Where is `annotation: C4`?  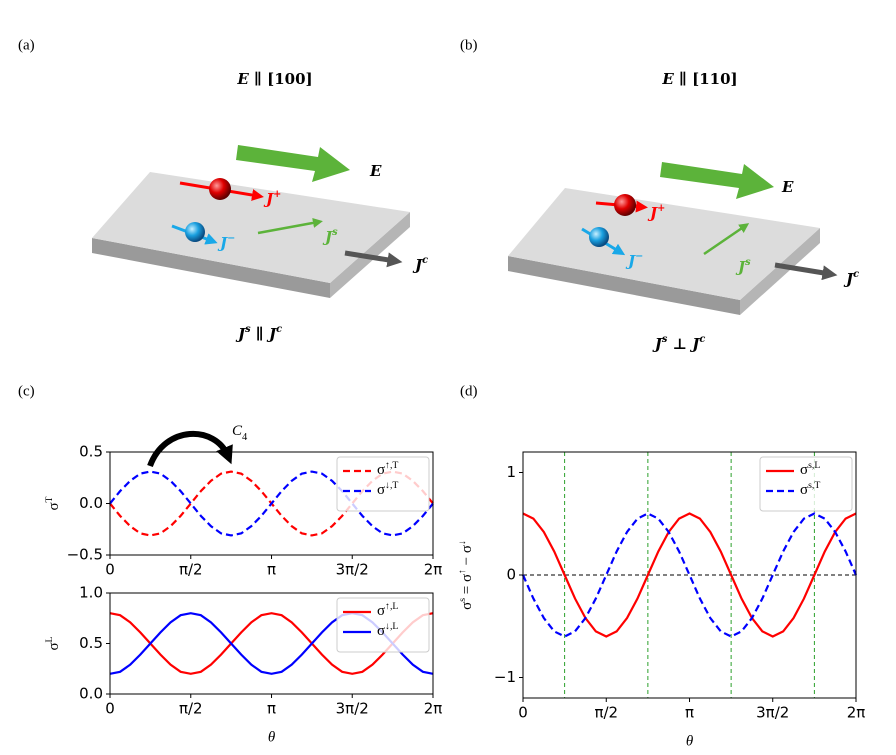
annotation: C4 is located at coordinates (240, 432).